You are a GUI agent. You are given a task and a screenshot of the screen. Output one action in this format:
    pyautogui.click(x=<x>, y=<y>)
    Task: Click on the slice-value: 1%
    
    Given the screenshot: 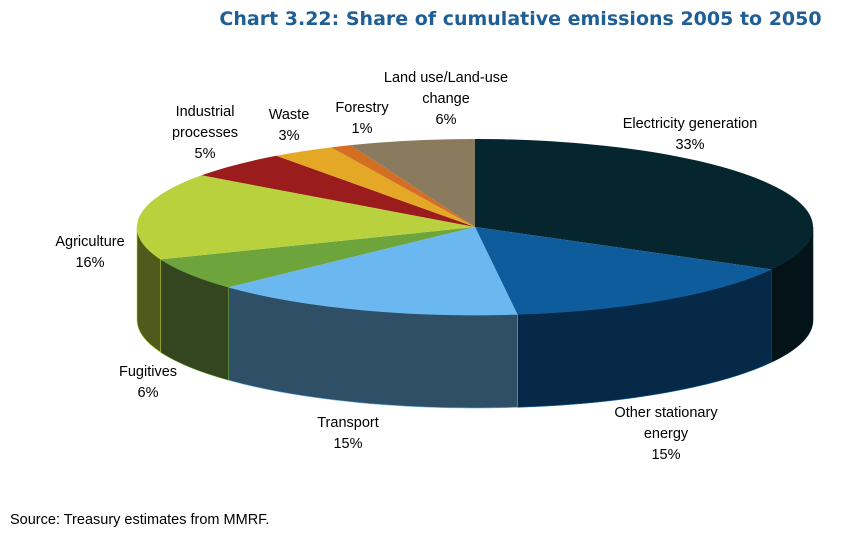 What is the action you would take?
    pyautogui.click(x=362, y=129)
    